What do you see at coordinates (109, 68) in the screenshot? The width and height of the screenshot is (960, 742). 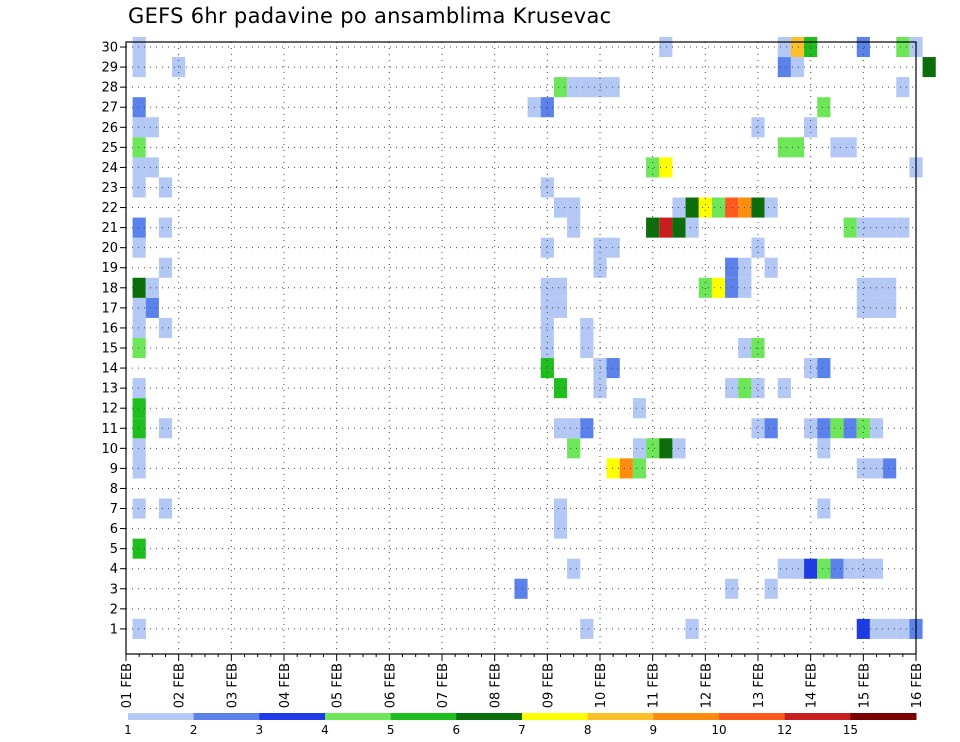 I see `y-tick-label: 29` at bounding box center [109, 68].